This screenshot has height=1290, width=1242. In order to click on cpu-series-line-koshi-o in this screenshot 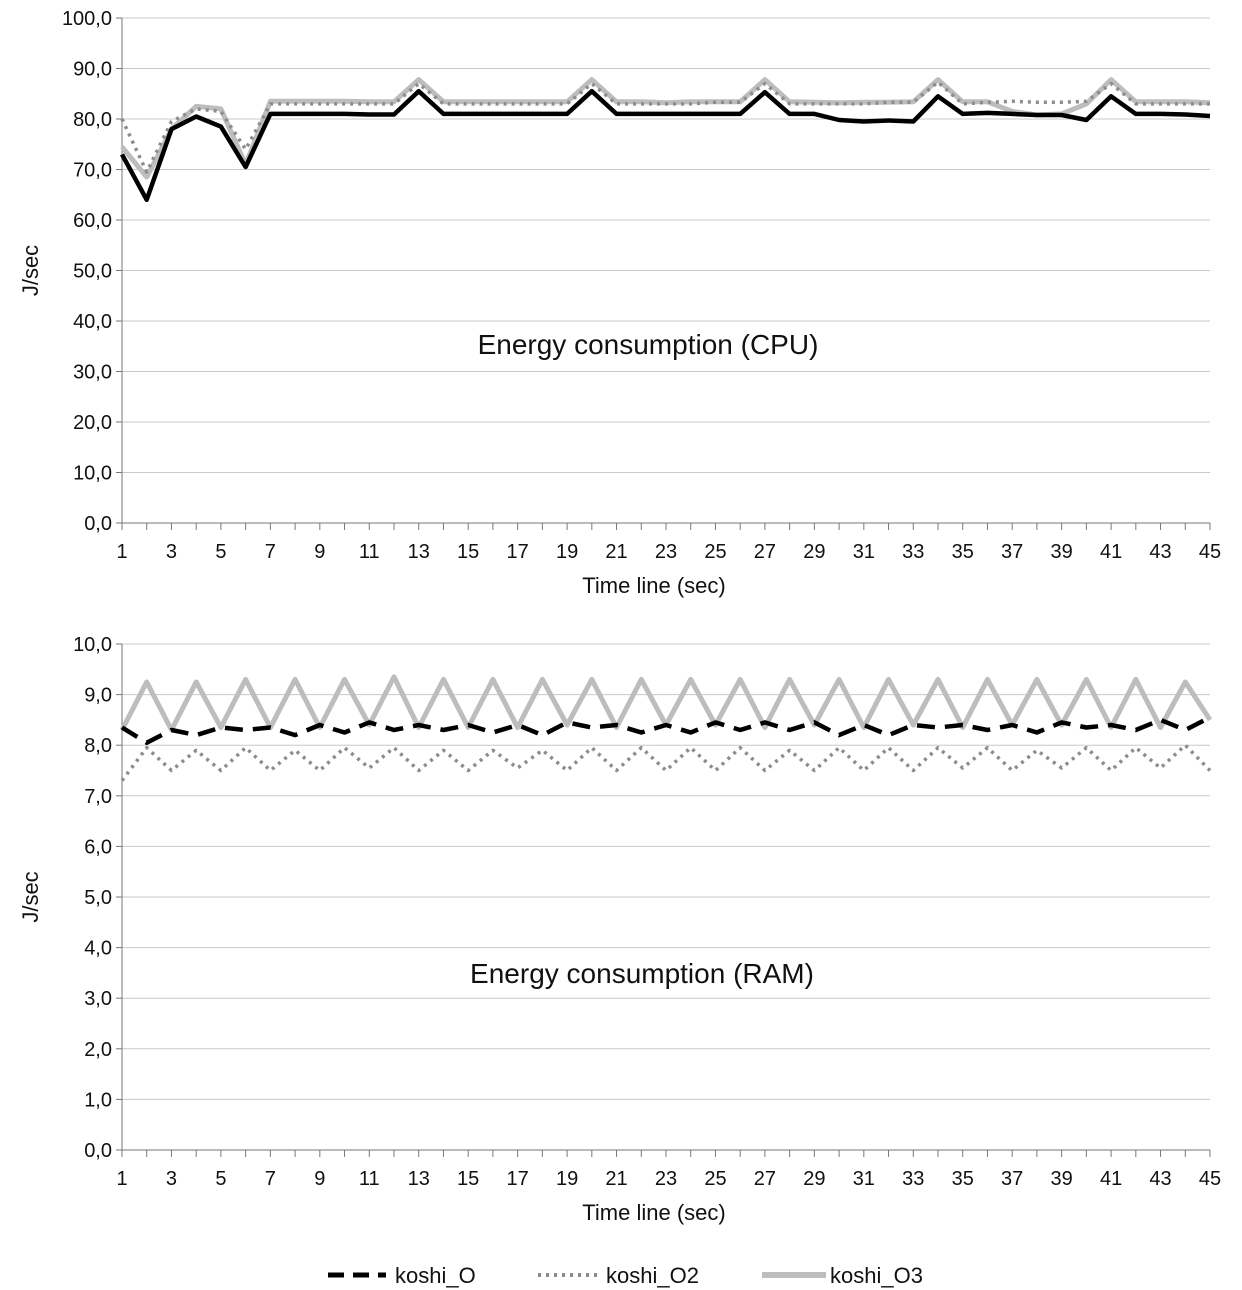, I will do `click(665, 145)`.